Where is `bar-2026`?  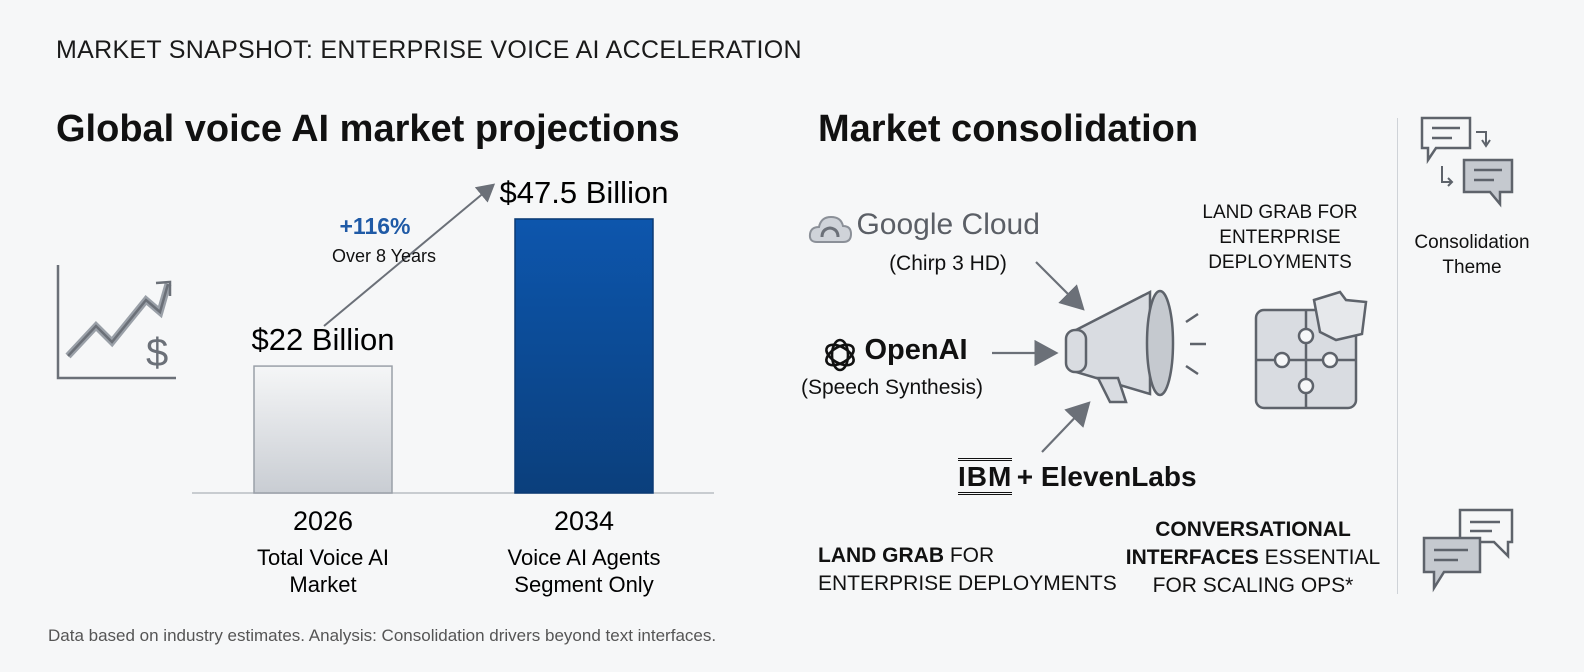
bar-2026 is located at coordinates (323, 429).